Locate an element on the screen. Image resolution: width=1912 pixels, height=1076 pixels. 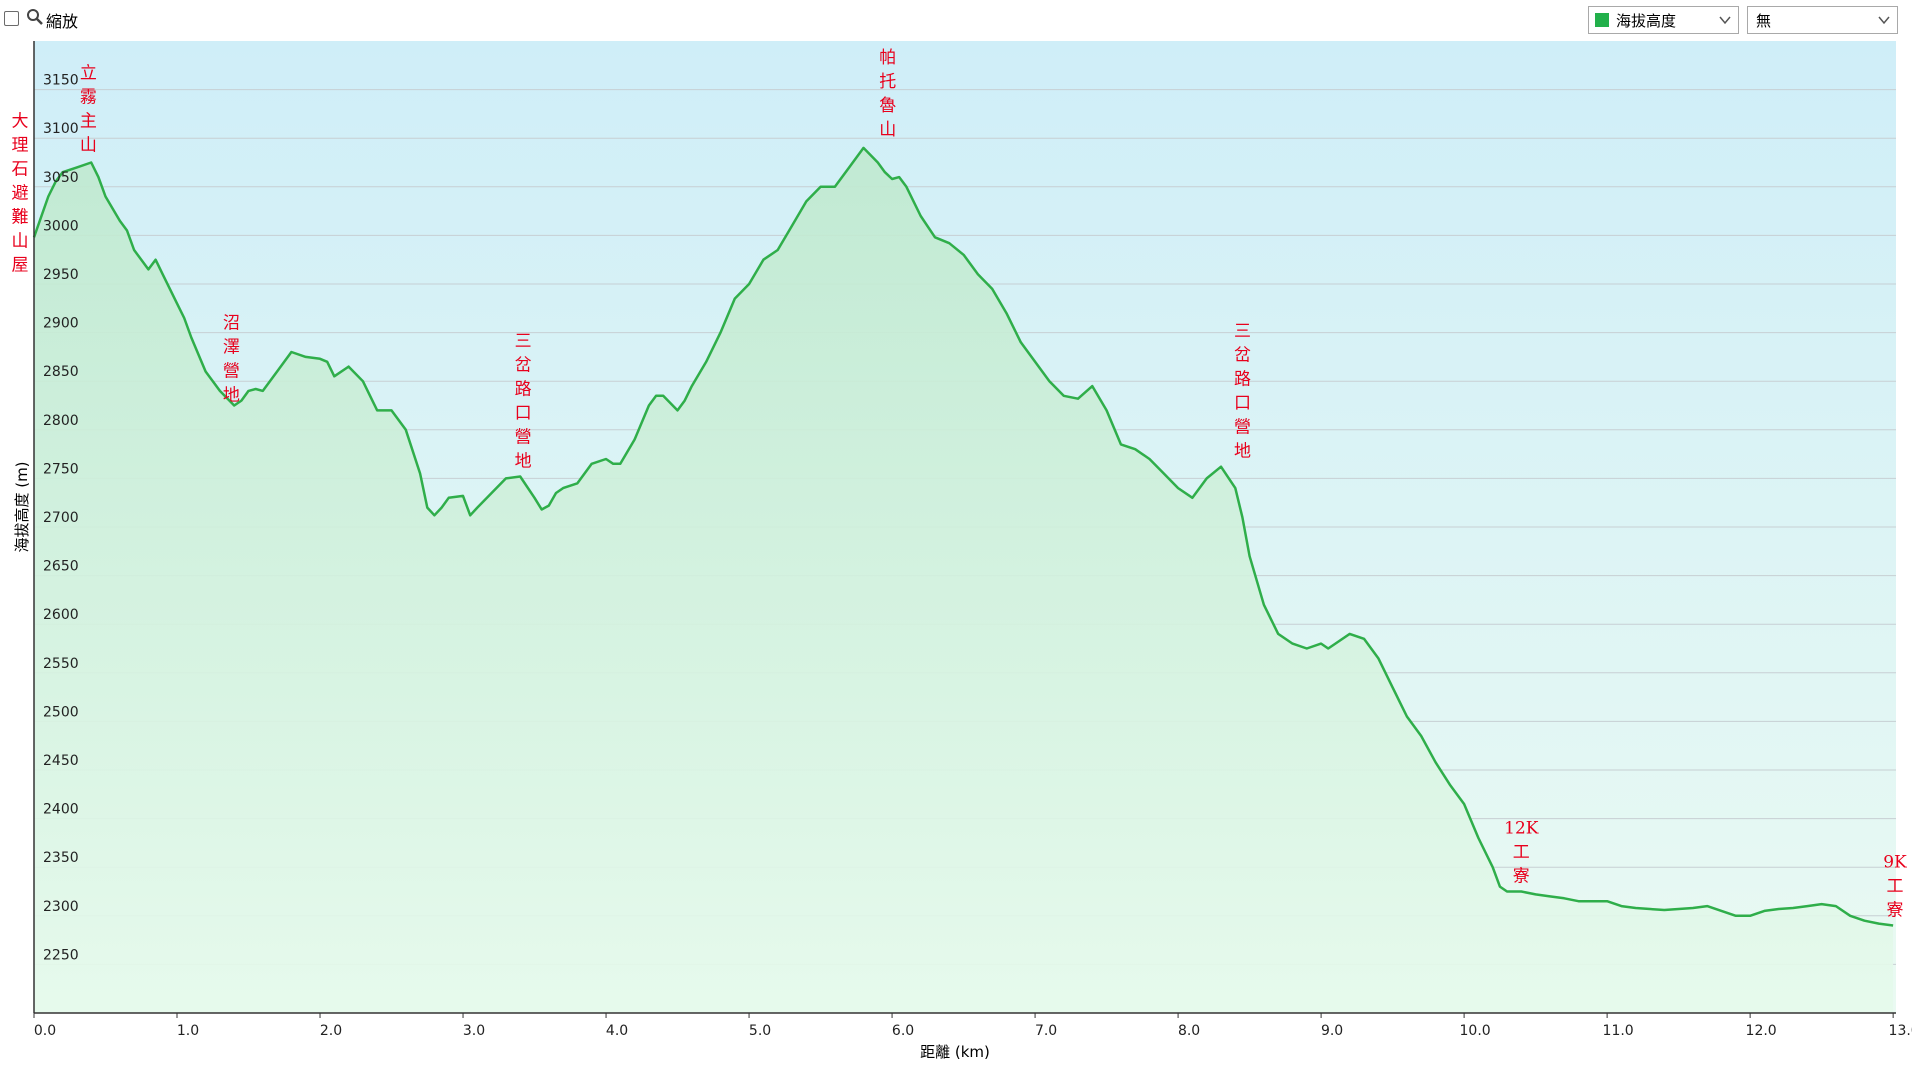
x-tick-label: 6.0 is located at coordinates (903, 1031).